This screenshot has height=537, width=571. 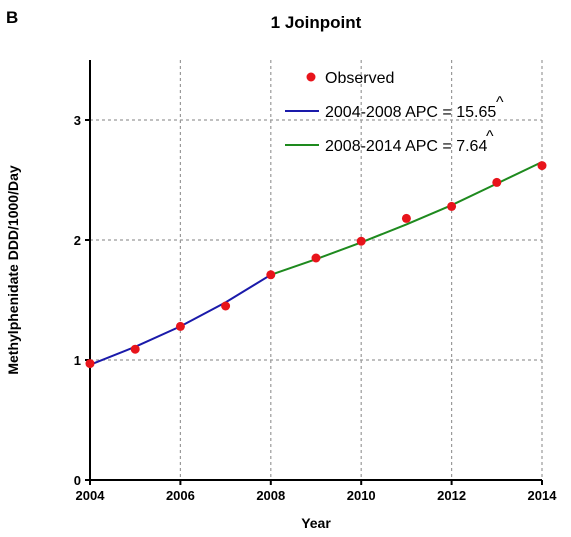 What do you see at coordinates (451, 495) in the screenshot?
I see `x-tick-label: 2012` at bounding box center [451, 495].